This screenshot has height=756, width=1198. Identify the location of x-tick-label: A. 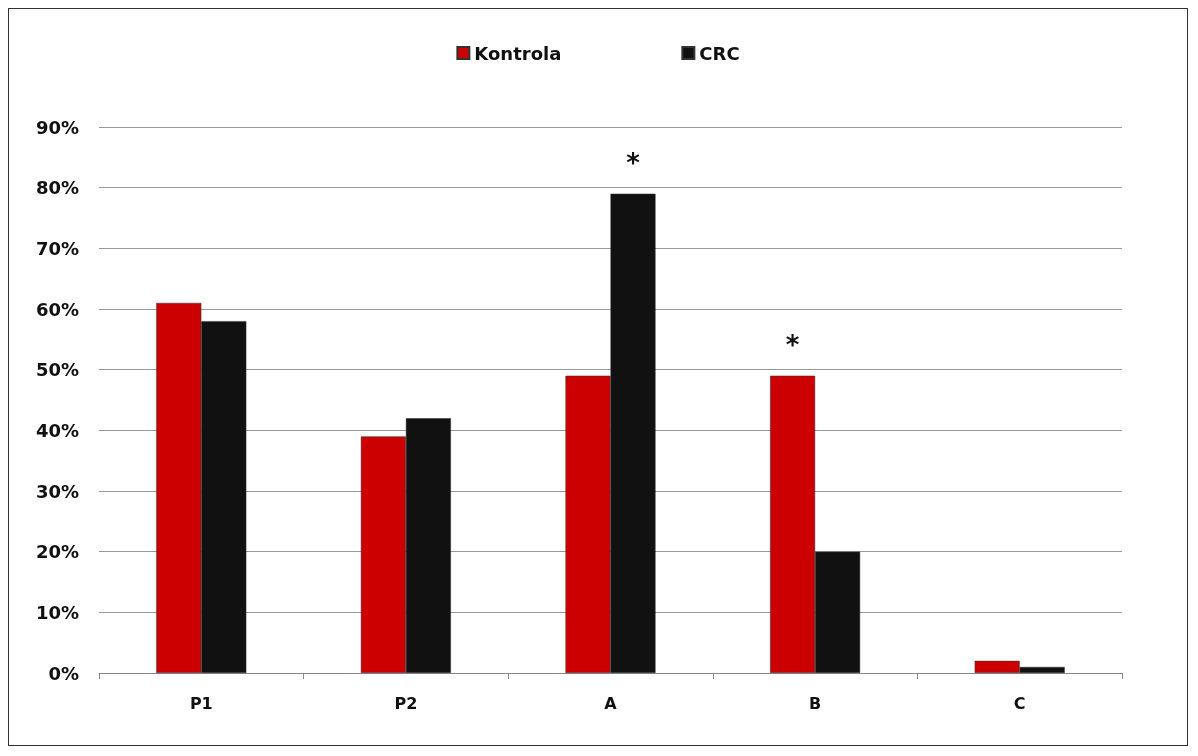
(611, 703).